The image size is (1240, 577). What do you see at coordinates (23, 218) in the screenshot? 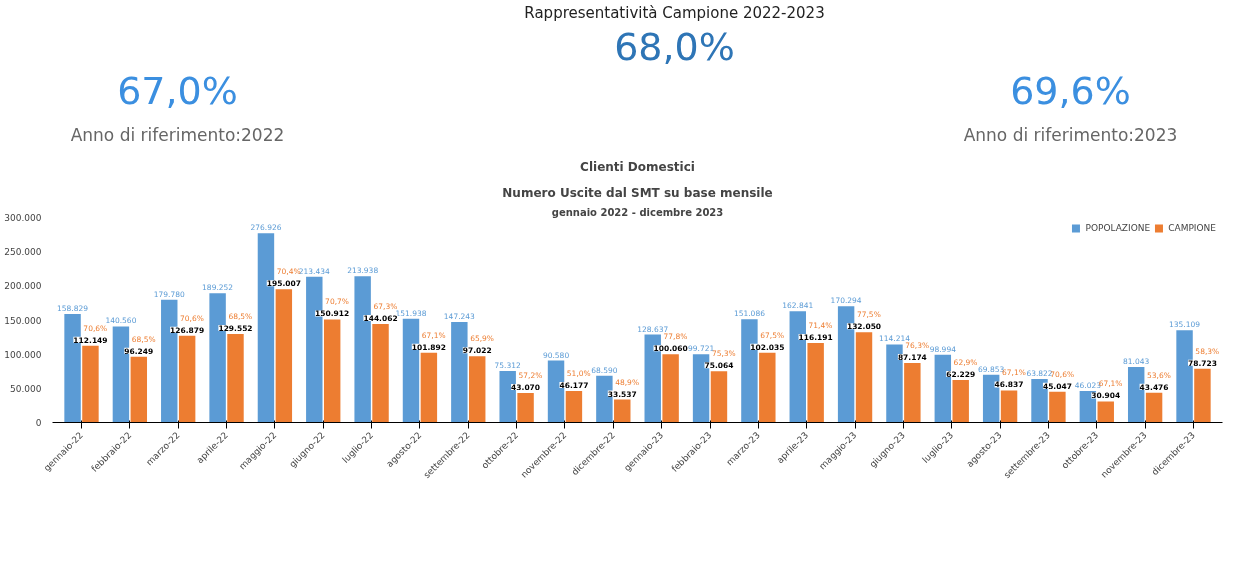
I see `y-tick-label: 300.000` at bounding box center [23, 218].